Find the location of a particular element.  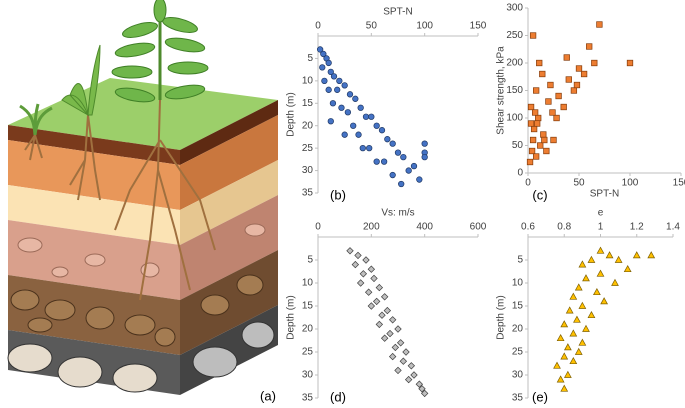

y-tick-label: 250 is located at coordinates (514, 35).